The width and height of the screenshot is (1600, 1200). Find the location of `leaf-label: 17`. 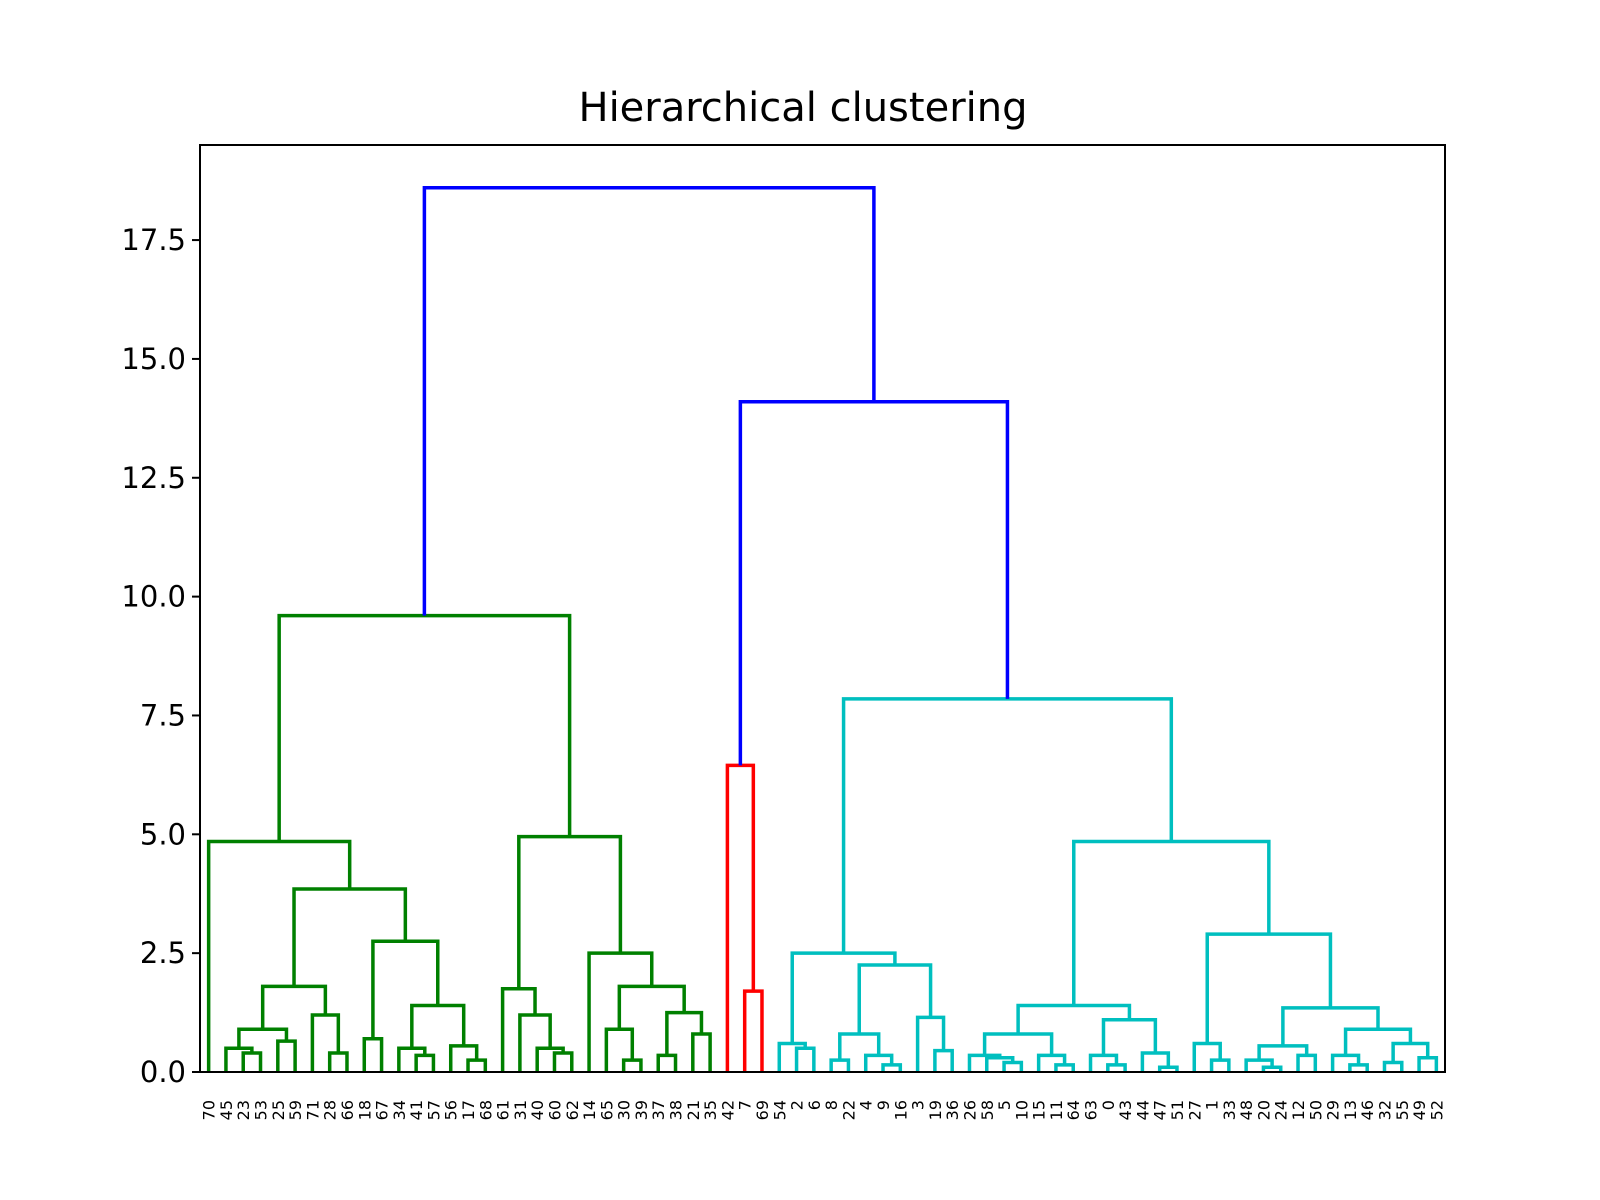

leaf-label: 17 is located at coordinates (468, 1110).